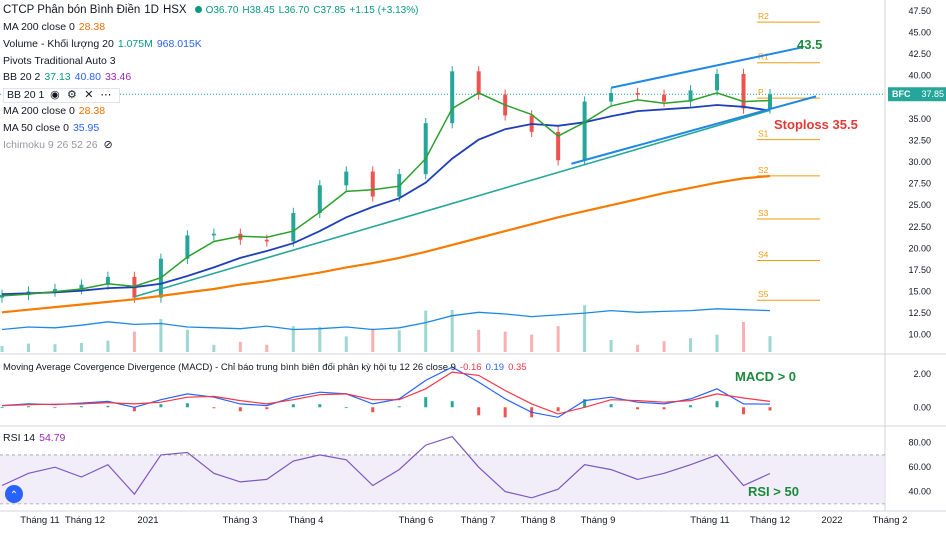 The height and width of the screenshot is (536, 946). What do you see at coordinates (22, 77) in the screenshot?
I see `indicator-name: BB 20 2` at bounding box center [22, 77].